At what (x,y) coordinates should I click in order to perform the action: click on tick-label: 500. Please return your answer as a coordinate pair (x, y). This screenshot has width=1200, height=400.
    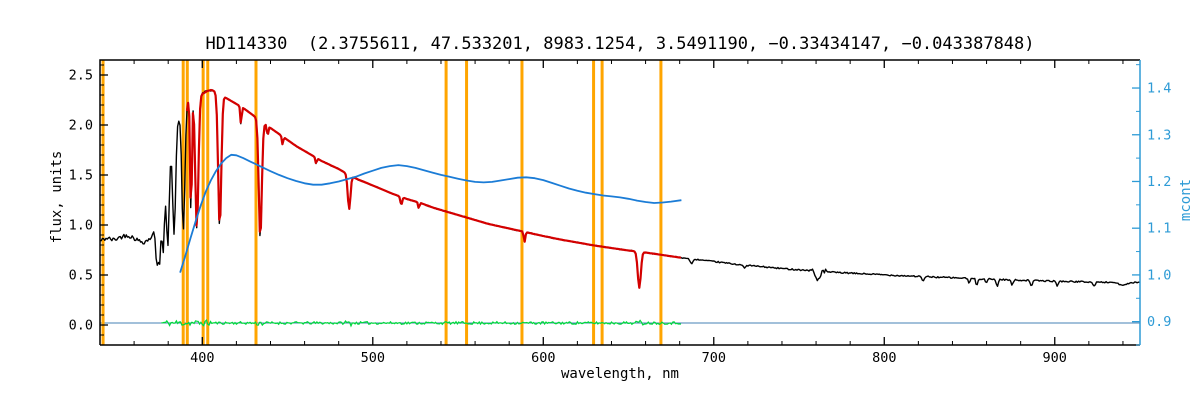
    Looking at the image, I should click on (373, 358).